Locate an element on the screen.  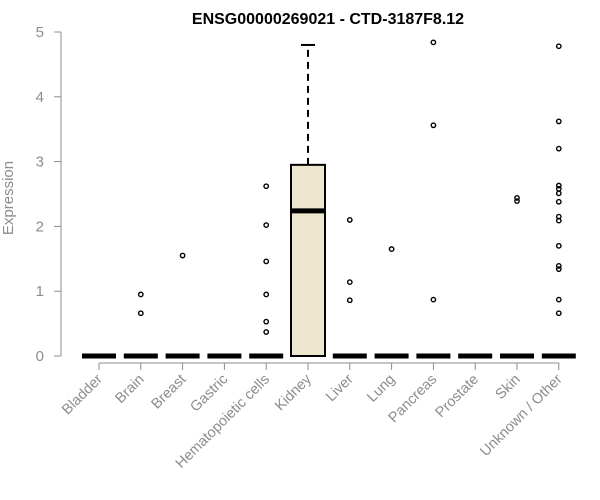
iqr-box is located at coordinates (308, 260).